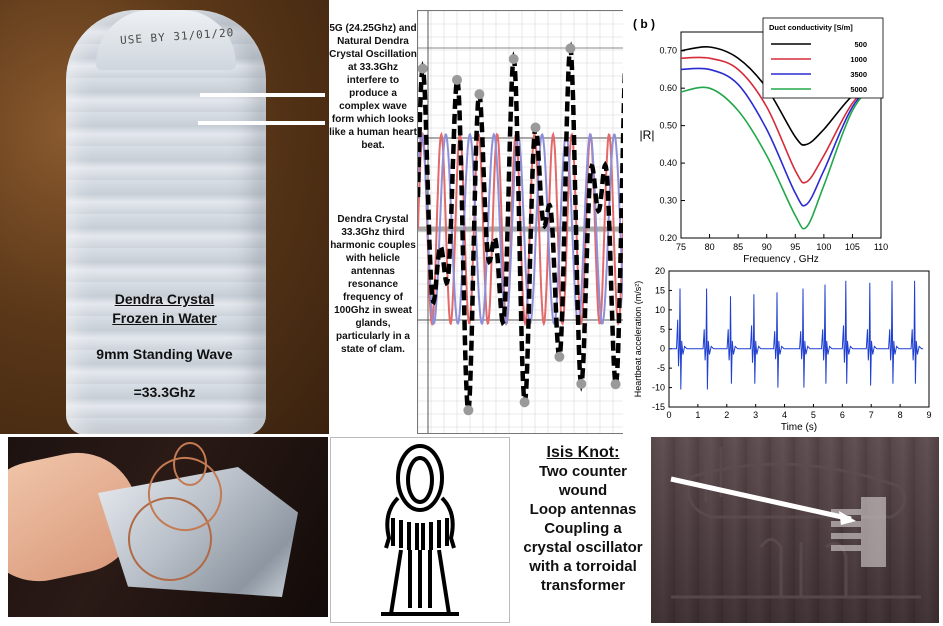 The height and width of the screenshot is (626, 943). Describe the element at coordinates (583, 566) in the screenshot. I see `isis-line: with a torroidal` at that location.